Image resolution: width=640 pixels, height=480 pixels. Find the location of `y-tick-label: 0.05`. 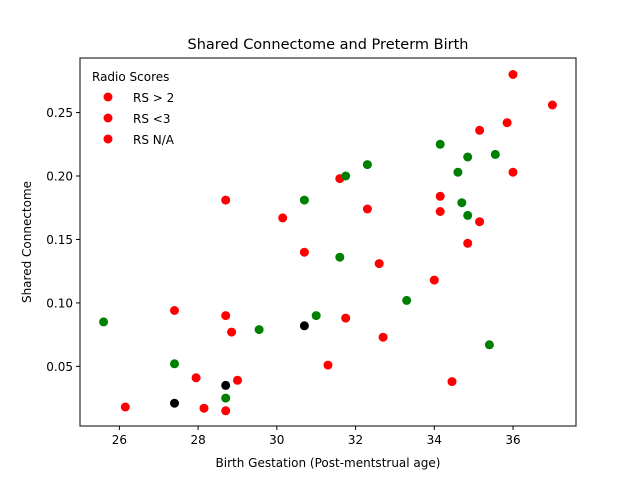

y-tick-label: 0.05 is located at coordinates (59, 367).